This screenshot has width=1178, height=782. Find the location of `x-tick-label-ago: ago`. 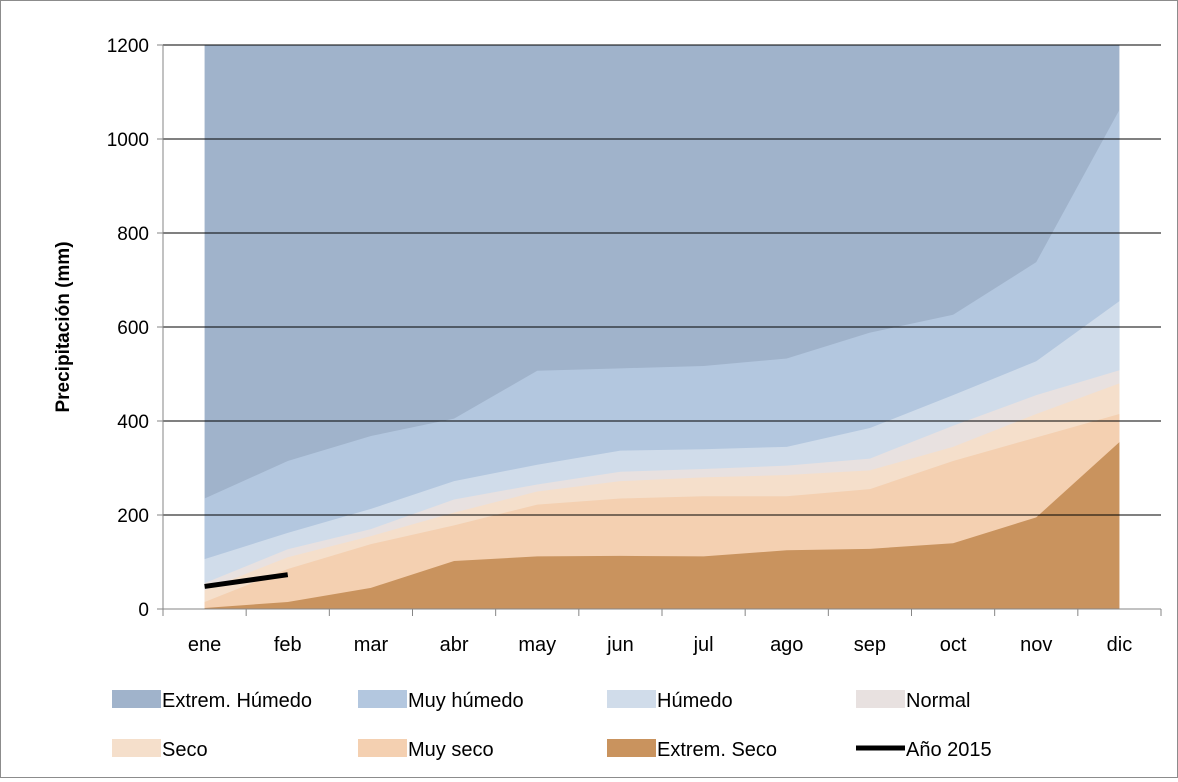

x-tick-label-ago: ago is located at coordinates (786, 645).